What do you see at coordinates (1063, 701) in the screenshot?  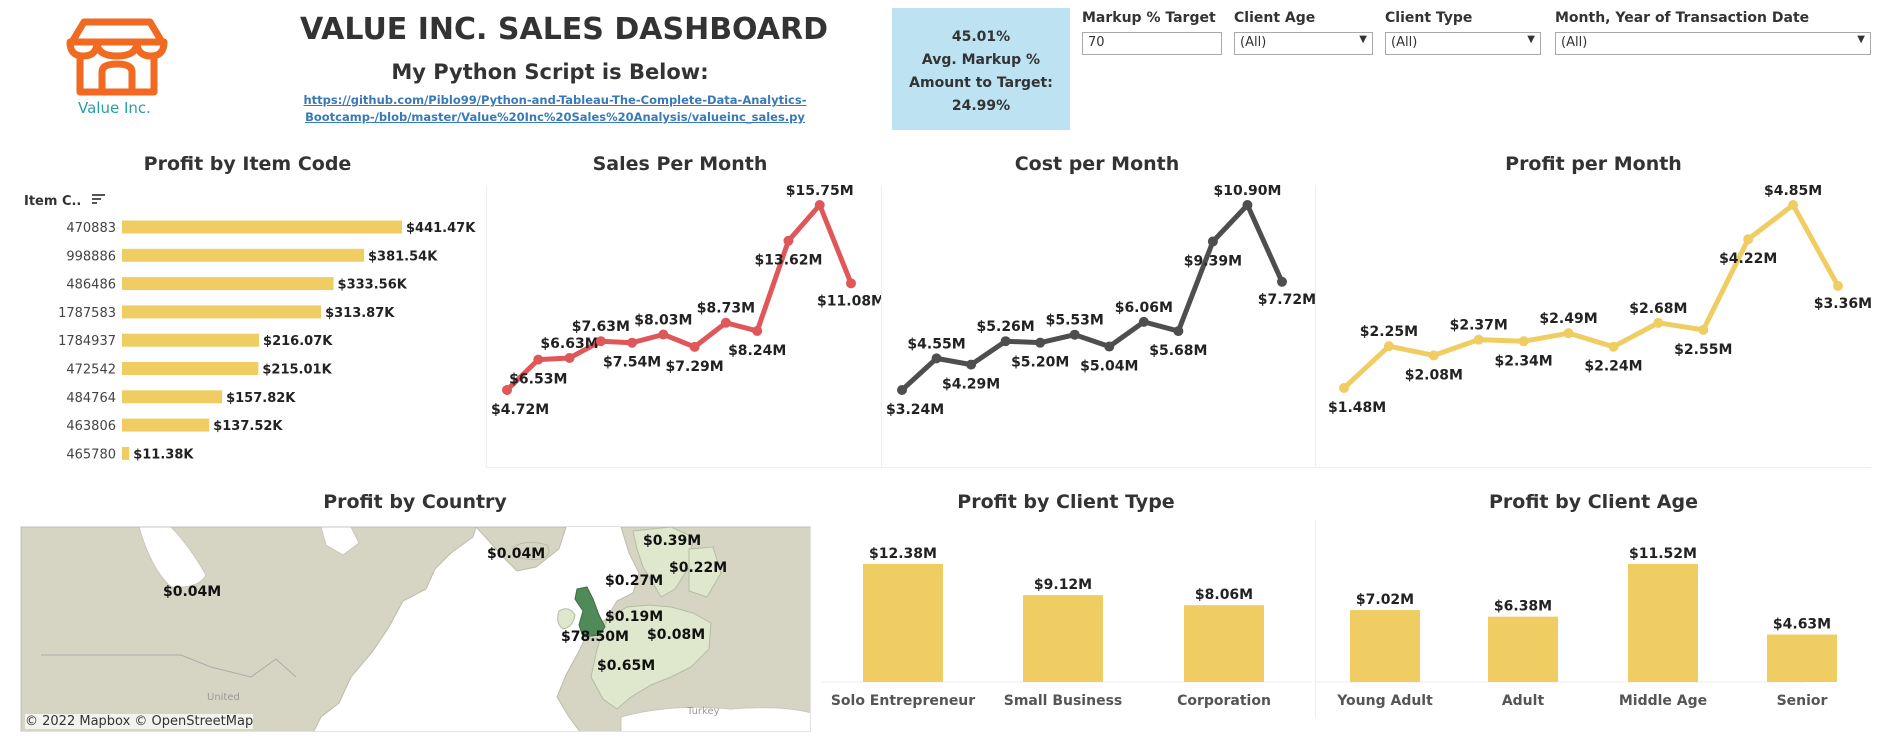 I see `ctype-category-label: Small Business` at bounding box center [1063, 701].